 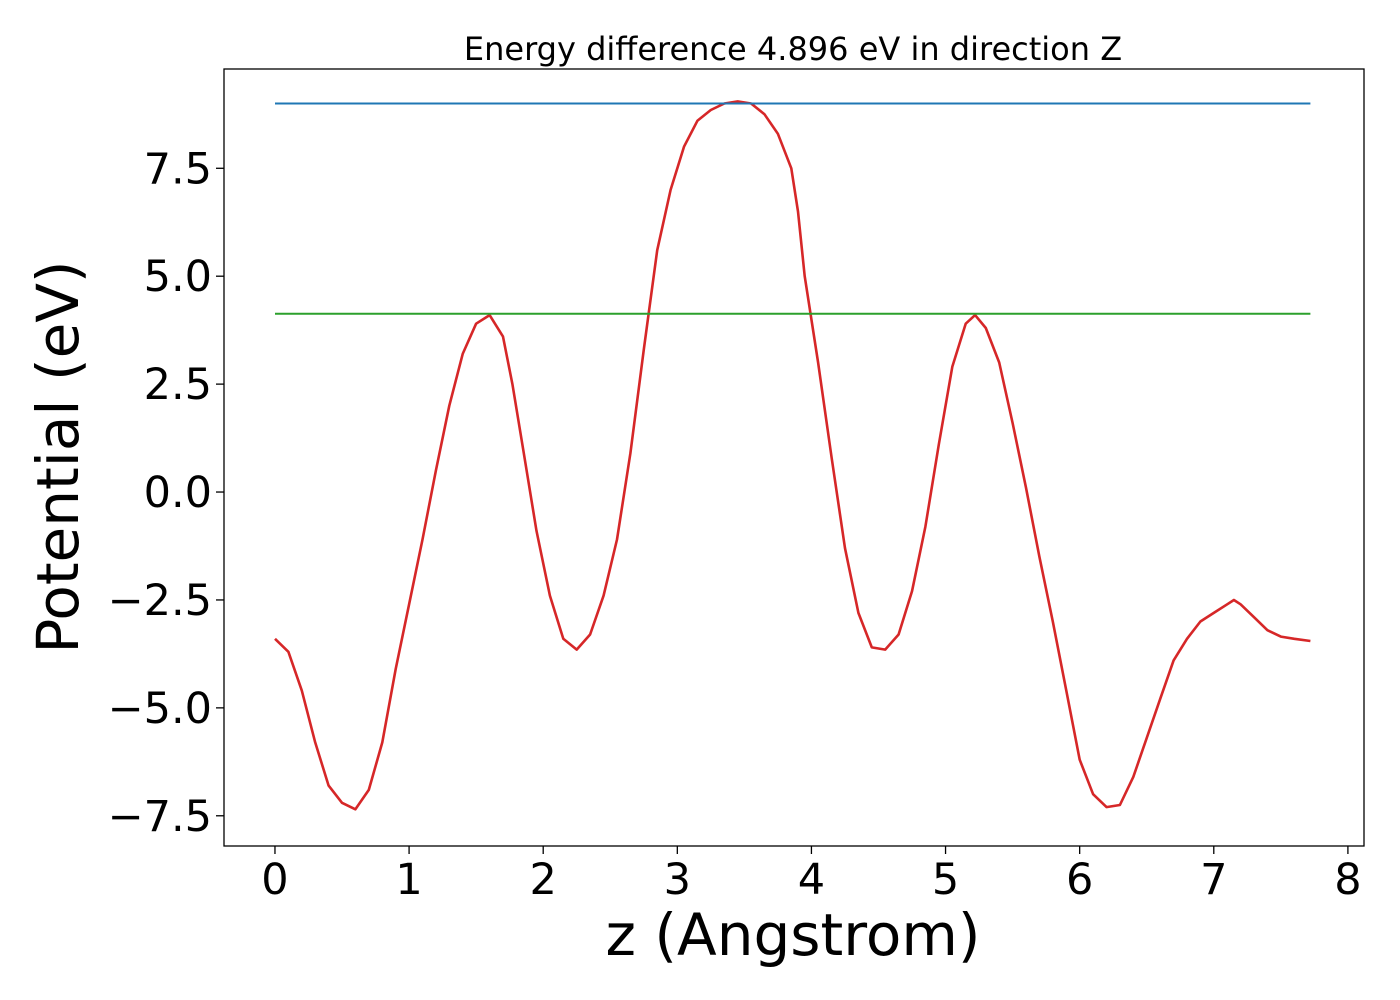 What do you see at coordinates (945, 880) in the screenshot?
I see `x-tick-label: 5` at bounding box center [945, 880].